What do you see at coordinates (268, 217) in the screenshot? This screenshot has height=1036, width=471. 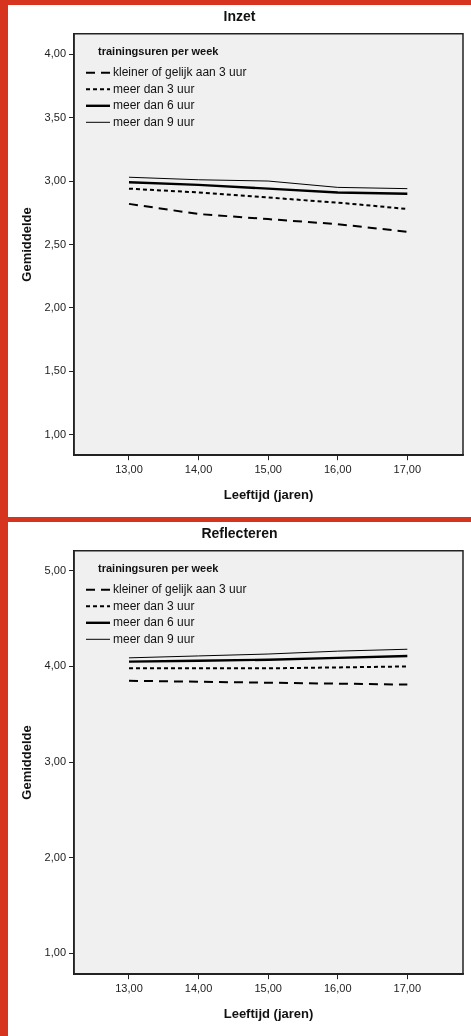 I see `line-series` at bounding box center [268, 217].